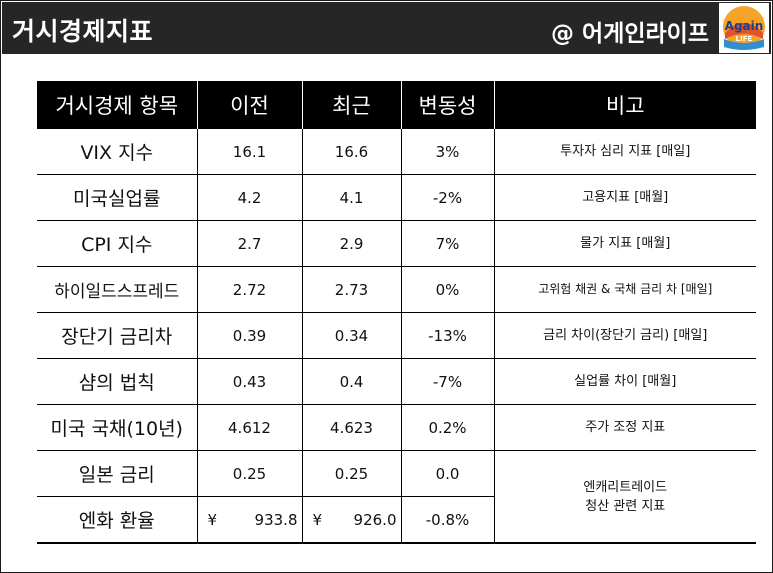 This screenshot has width=773, height=573. Describe the element at coordinates (117, 105) in the screenshot. I see `header-item: 거시경제 항목` at that location.